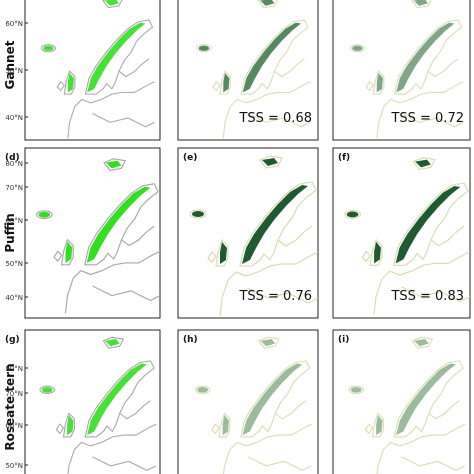  I want to click on map-panel, so click(92, 70).